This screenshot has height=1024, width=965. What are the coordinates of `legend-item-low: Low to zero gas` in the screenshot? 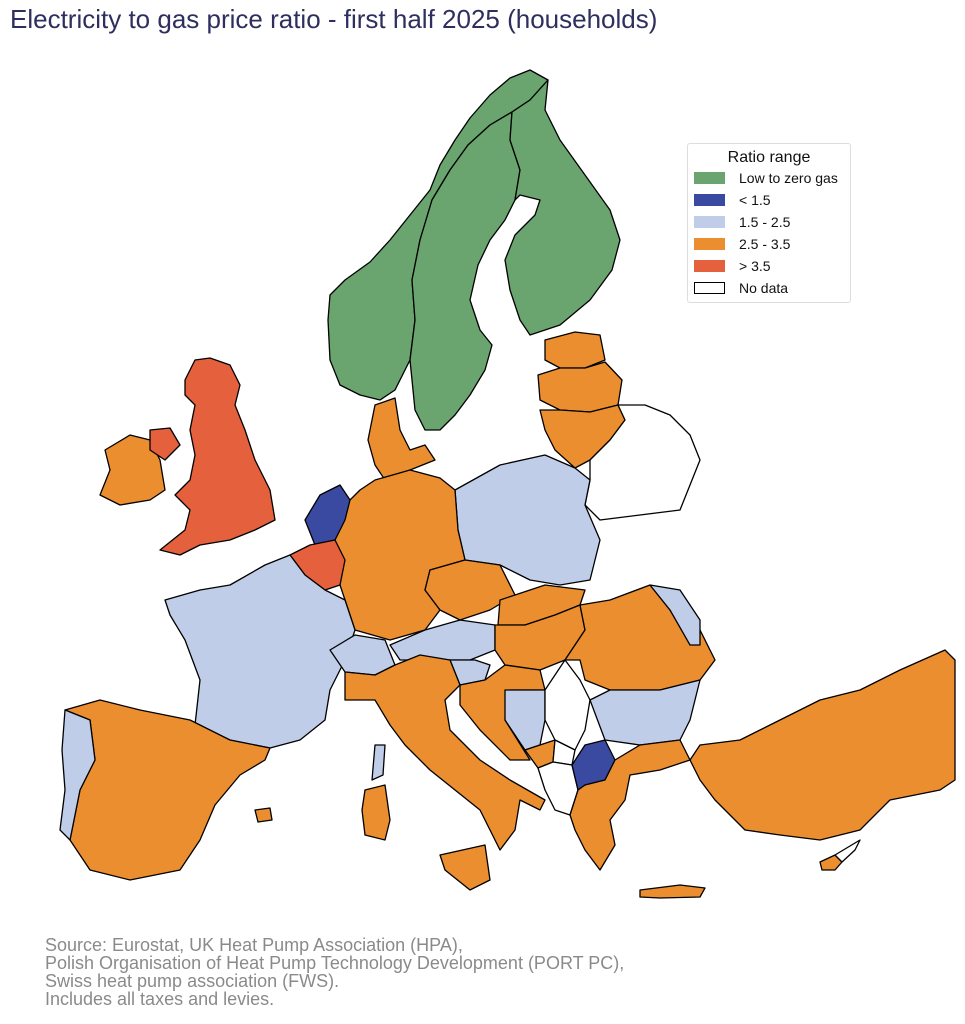 It's located at (769, 178).